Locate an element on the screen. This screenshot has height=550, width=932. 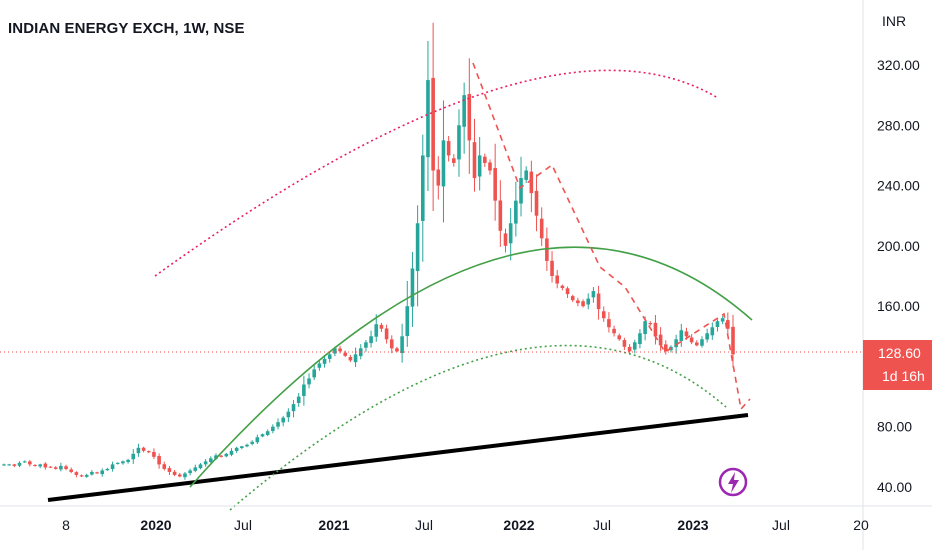
lightning-bolt-icon is located at coordinates (733, 482).